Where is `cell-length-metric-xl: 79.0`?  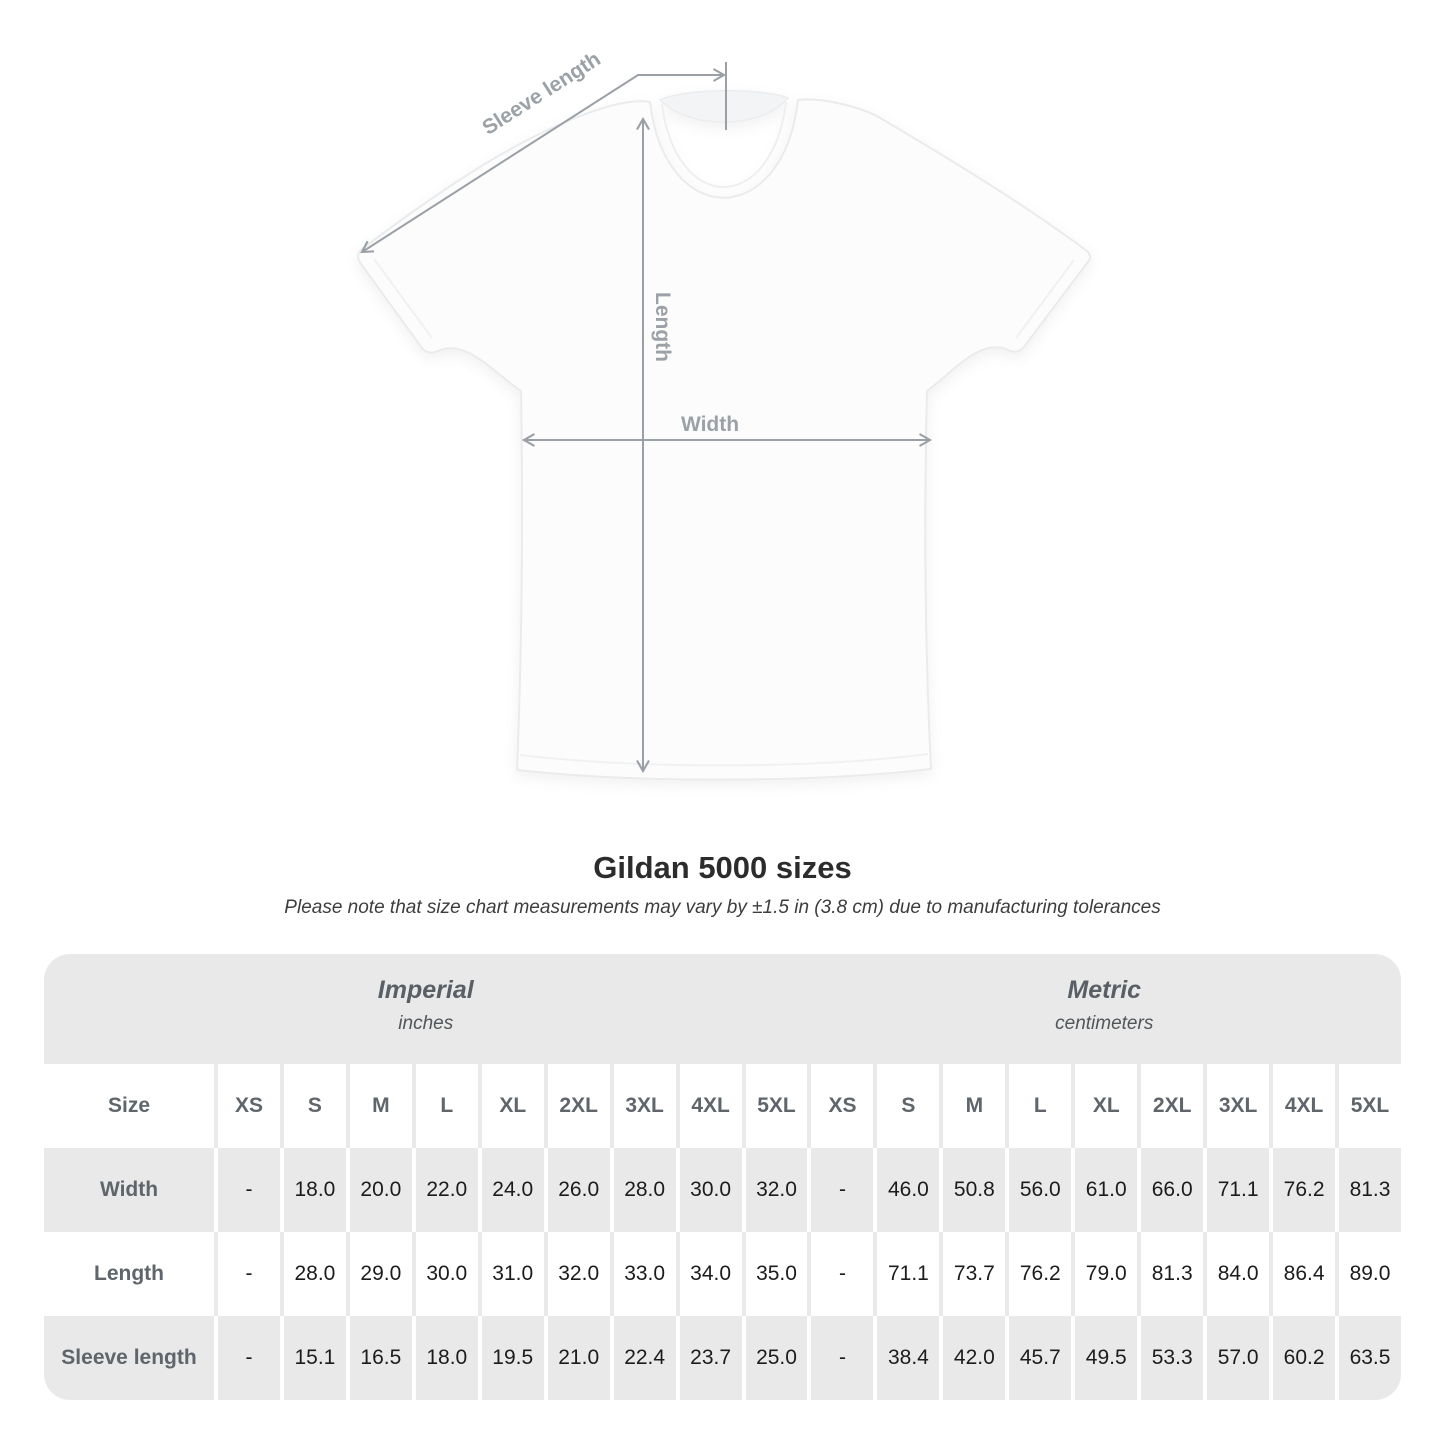 cell-length-metric-xl: 79.0 is located at coordinates (1104, 1274).